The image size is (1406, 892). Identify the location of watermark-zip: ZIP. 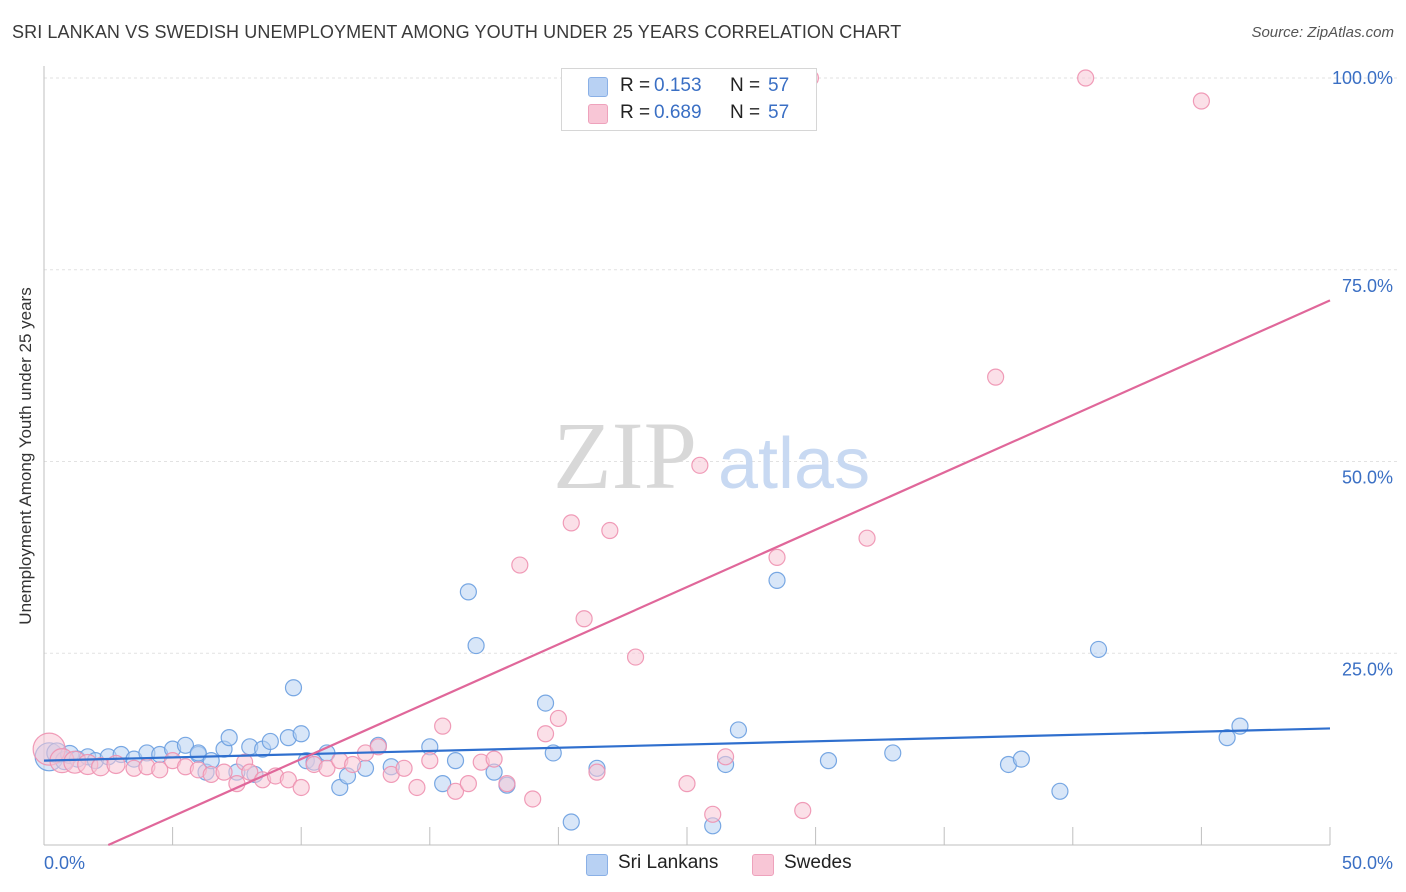
(625, 455).